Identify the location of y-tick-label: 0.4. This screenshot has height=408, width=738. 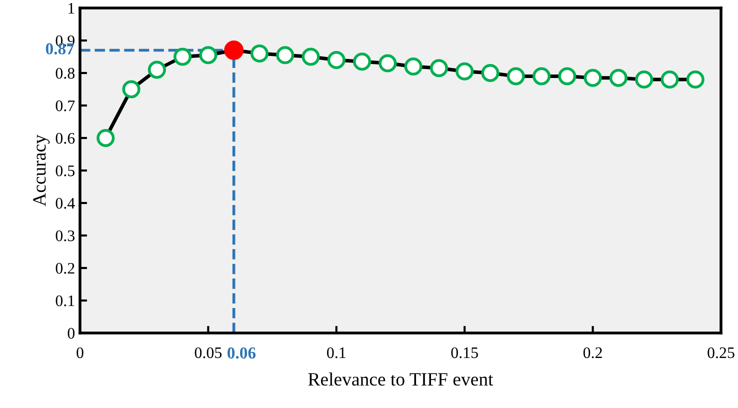
(65, 203).